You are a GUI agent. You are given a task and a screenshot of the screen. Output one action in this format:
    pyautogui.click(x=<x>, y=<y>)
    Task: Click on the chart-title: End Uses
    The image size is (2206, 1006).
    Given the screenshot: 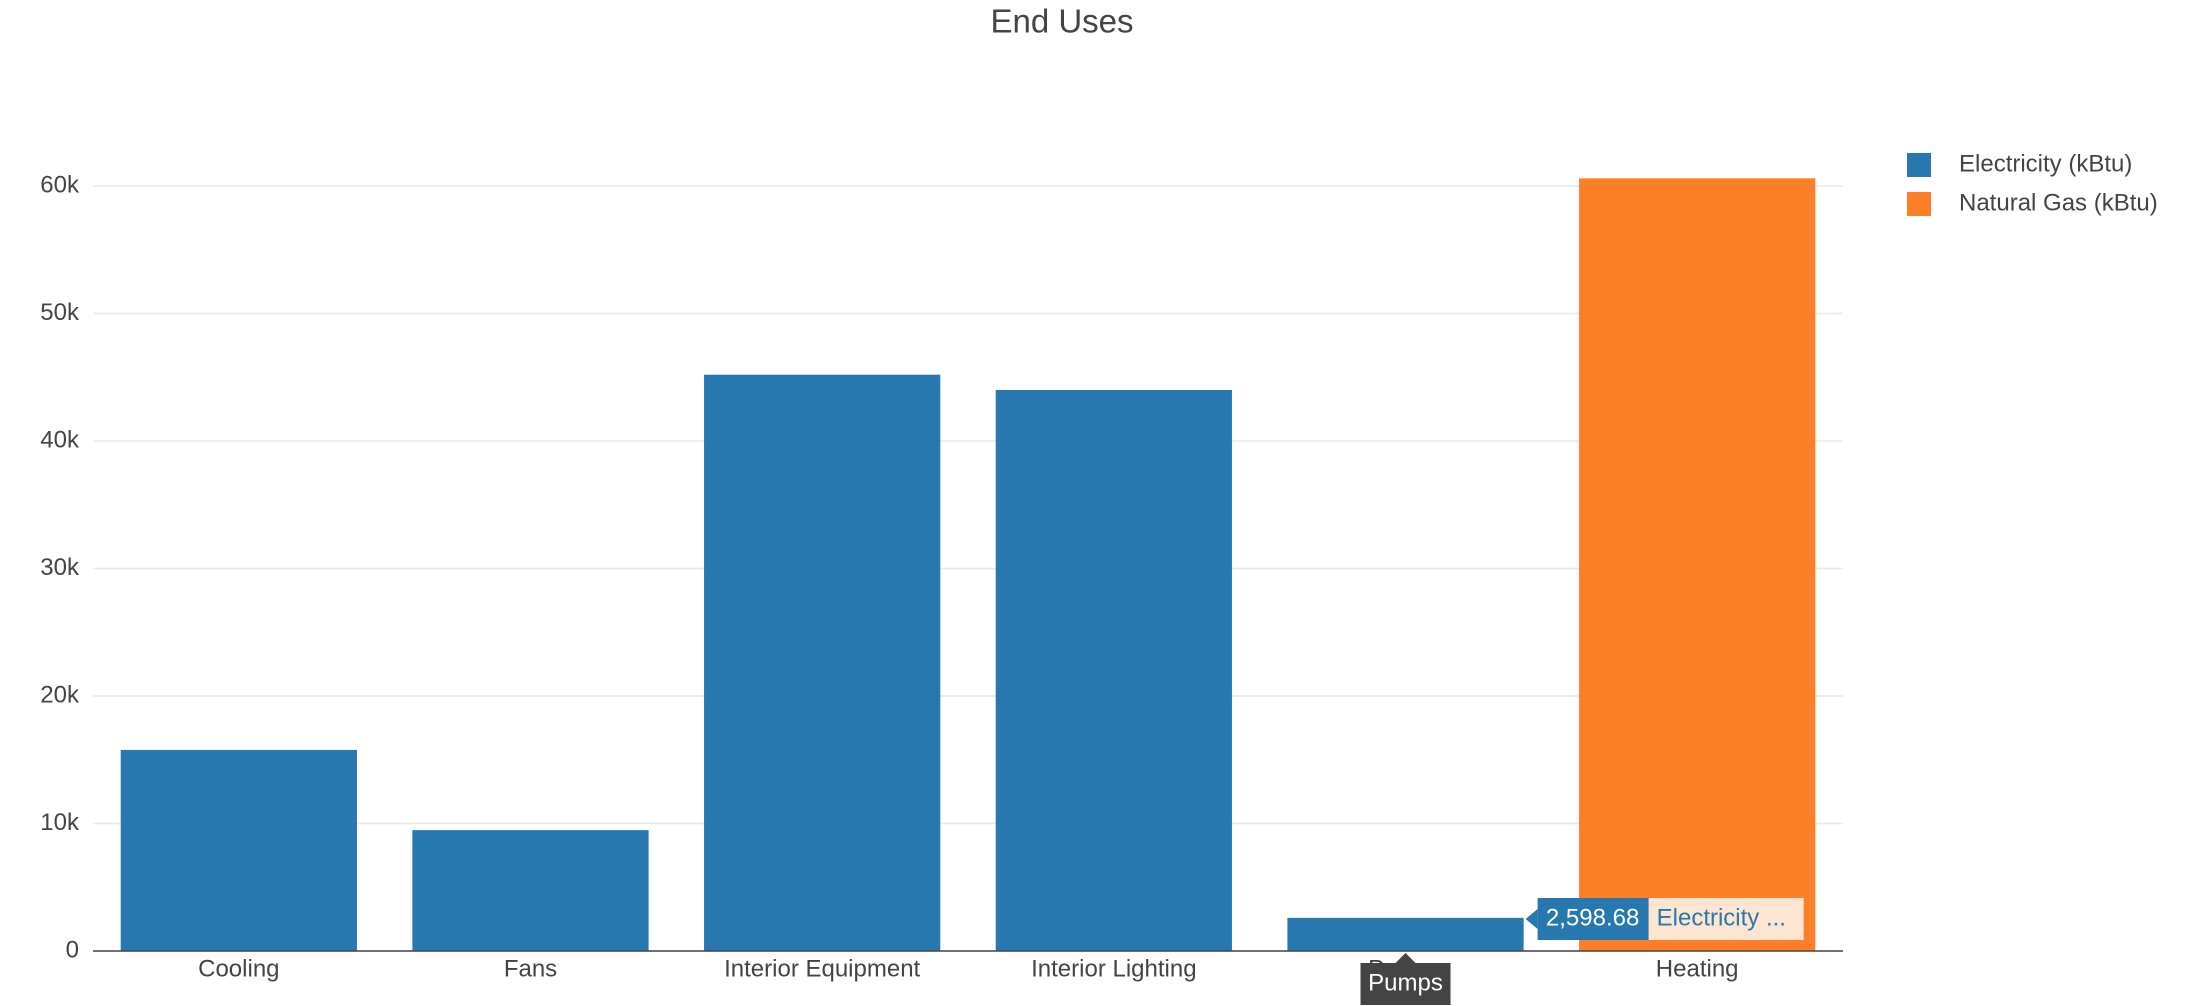 What is the action you would take?
    pyautogui.click(x=1061, y=21)
    